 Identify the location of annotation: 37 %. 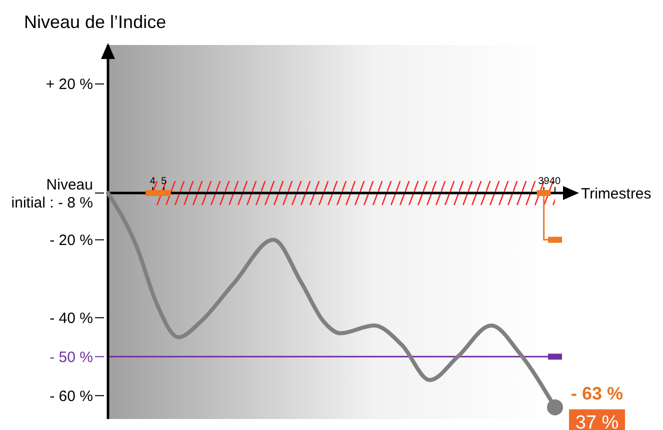
(597, 421).